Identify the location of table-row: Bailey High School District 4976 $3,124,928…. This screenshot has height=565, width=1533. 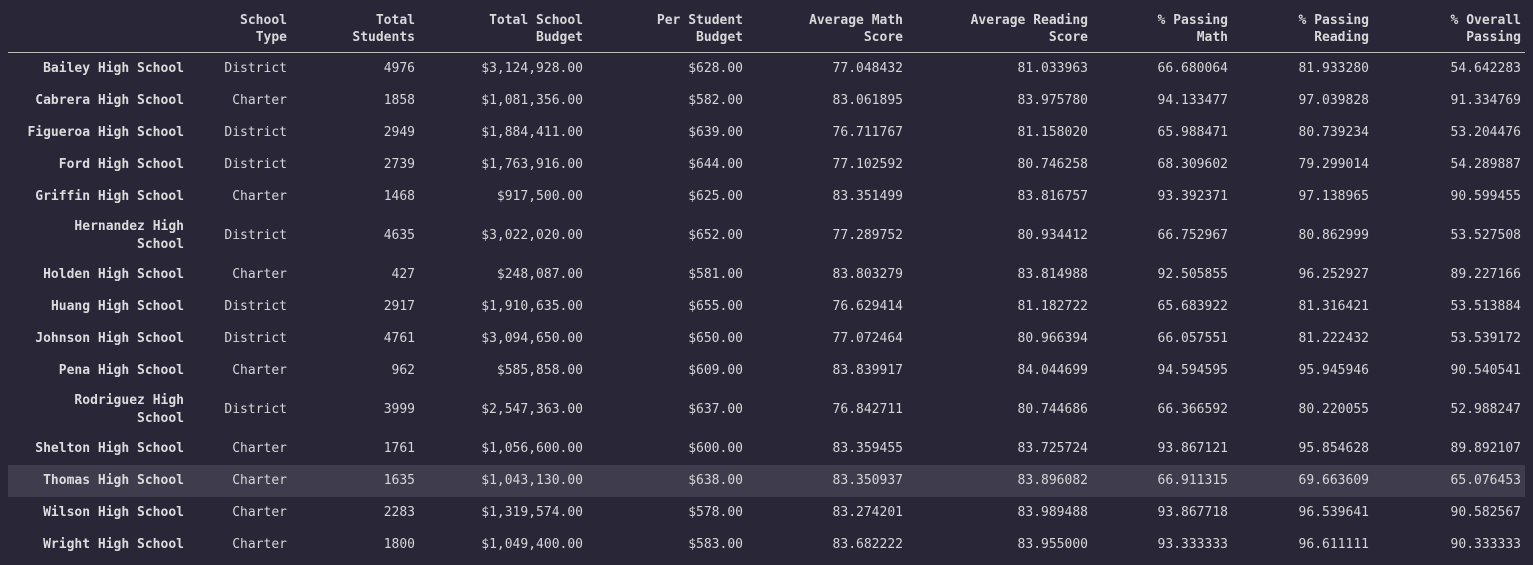
(766, 69).